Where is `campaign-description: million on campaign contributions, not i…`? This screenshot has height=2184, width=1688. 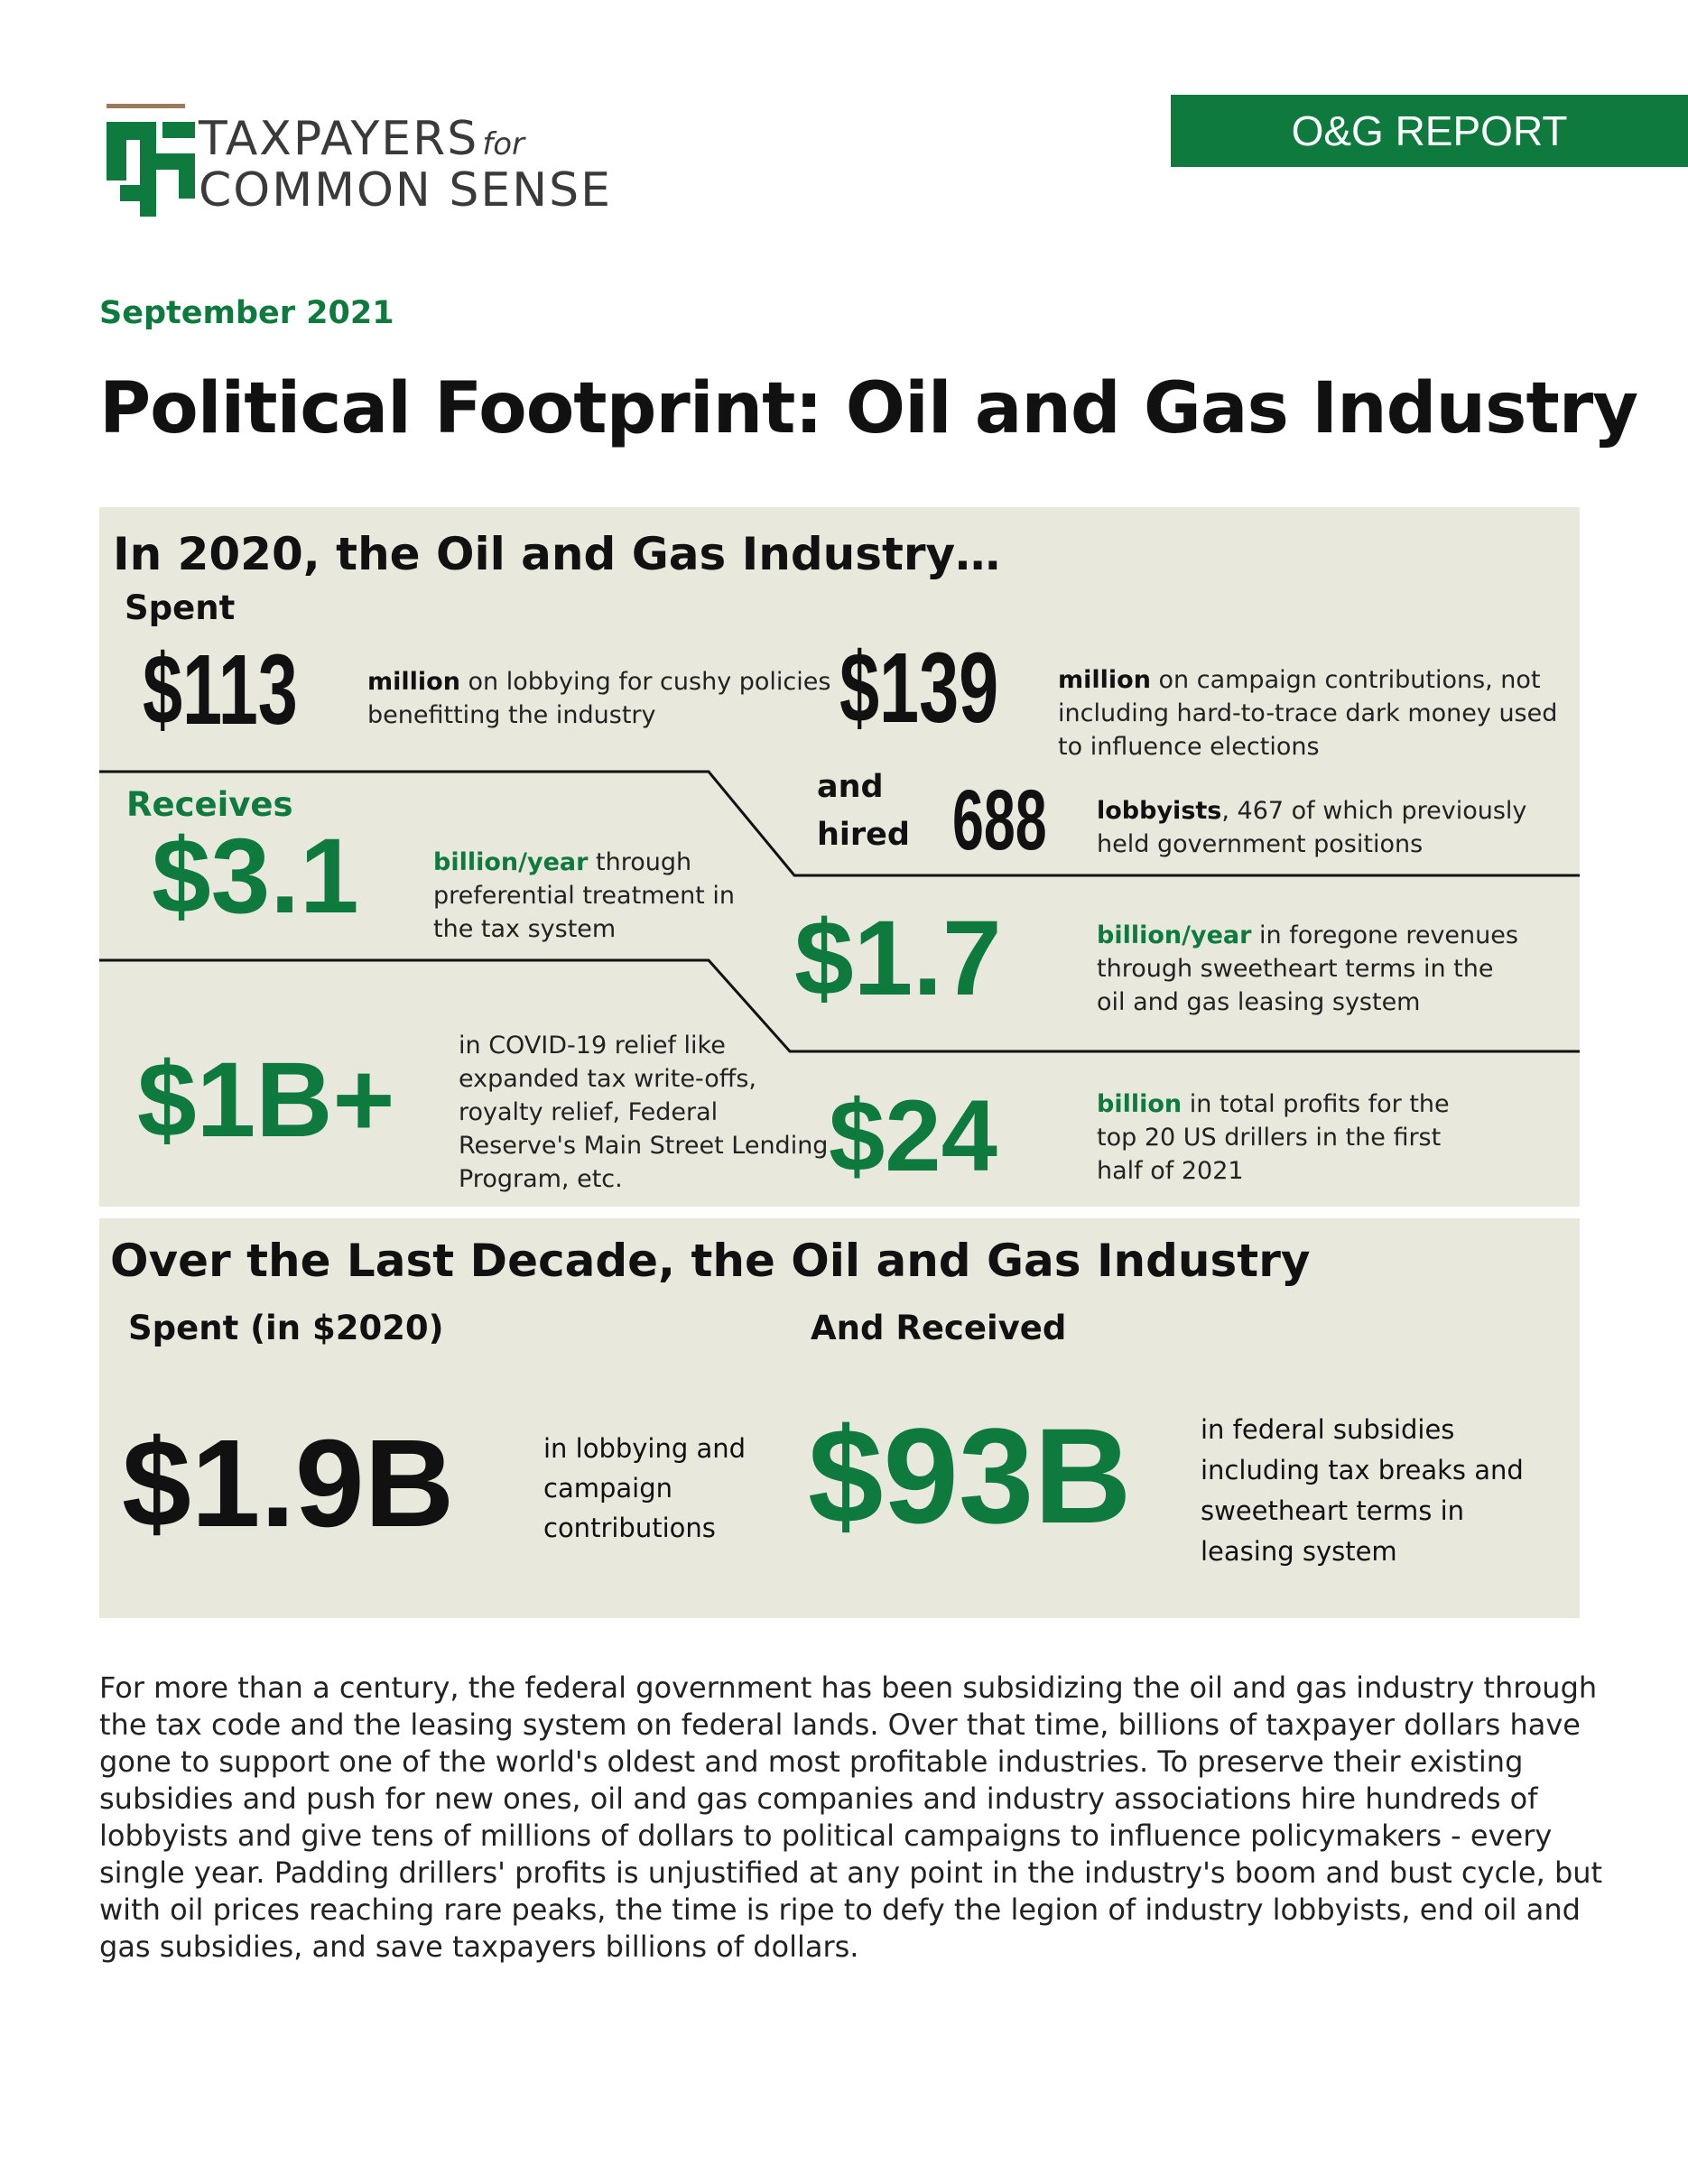 campaign-description: million on campaign contributions, not i… is located at coordinates (1308, 713).